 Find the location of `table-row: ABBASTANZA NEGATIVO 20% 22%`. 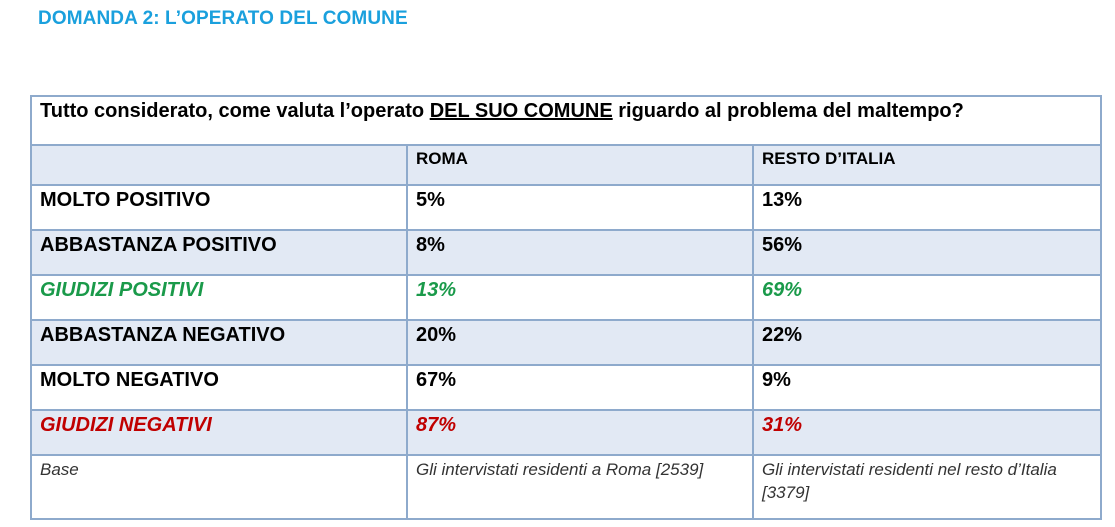

table-row: ABBASTANZA NEGATIVO 20% 22% is located at coordinates (566, 342).